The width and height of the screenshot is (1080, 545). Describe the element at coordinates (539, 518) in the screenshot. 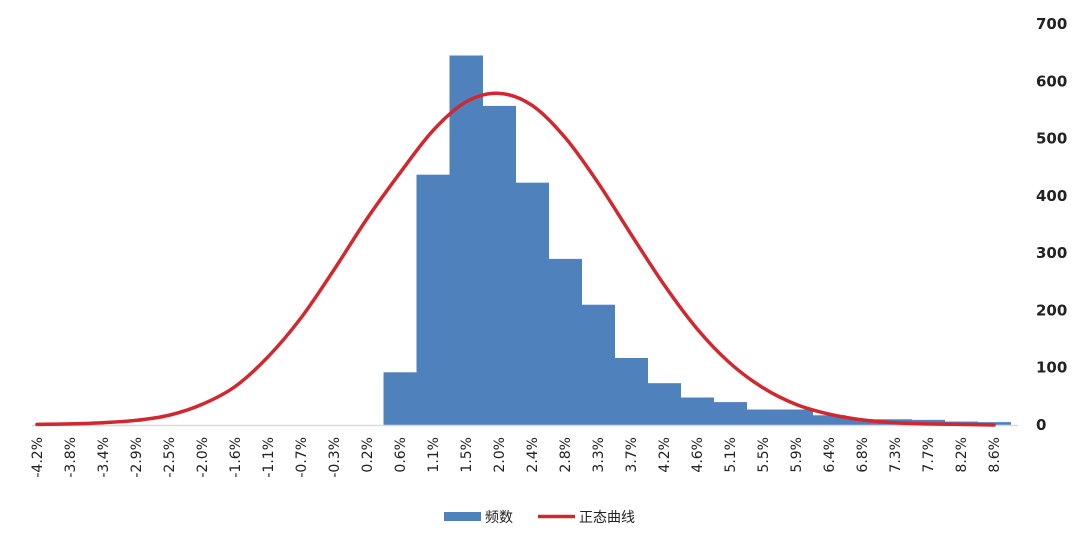

I see `legend: 频数 正态曲线` at that location.